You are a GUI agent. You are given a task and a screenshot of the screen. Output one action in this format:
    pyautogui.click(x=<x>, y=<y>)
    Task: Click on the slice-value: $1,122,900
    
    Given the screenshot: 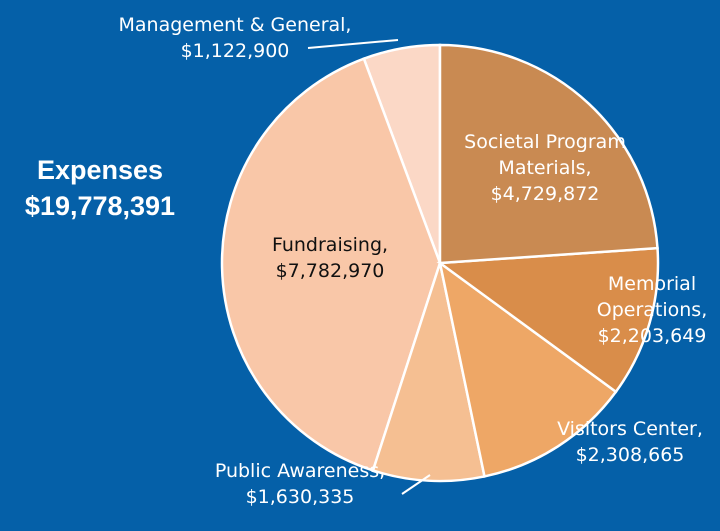 What is the action you would take?
    pyautogui.click(x=235, y=51)
    